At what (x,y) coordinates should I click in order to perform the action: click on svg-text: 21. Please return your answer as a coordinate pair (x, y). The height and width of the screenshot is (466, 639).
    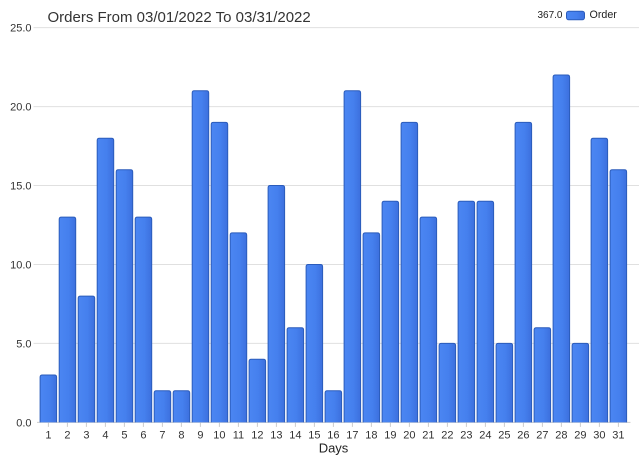
    Looking at the image, I should click on (428, 436).